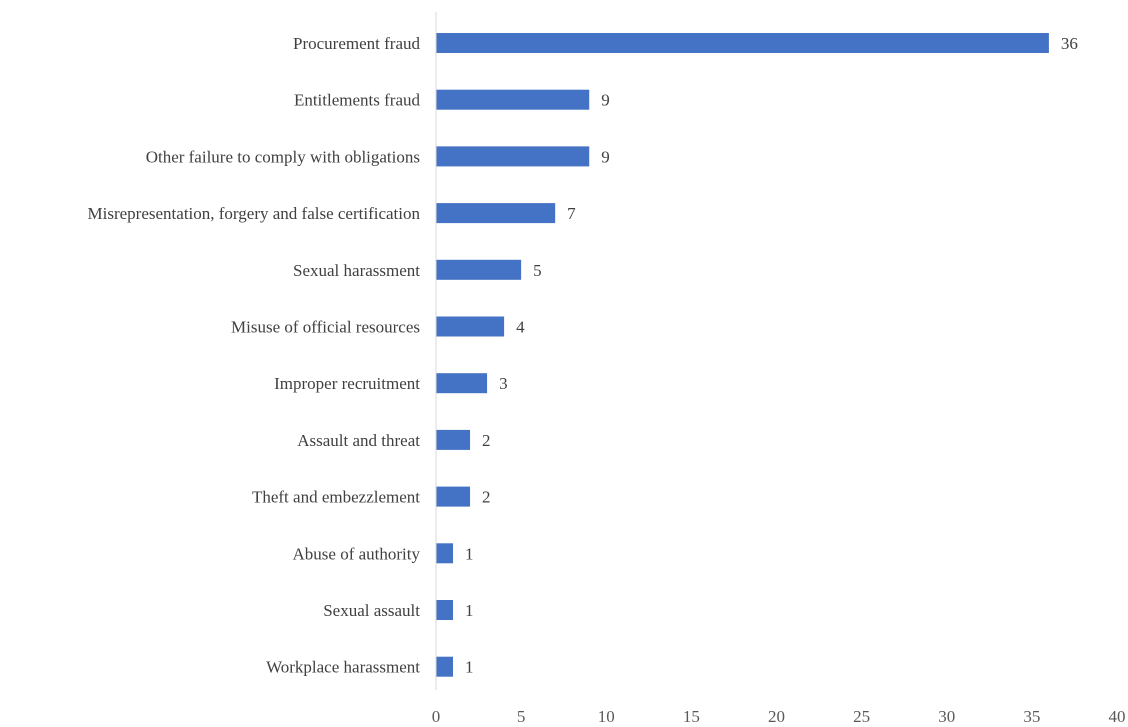 Image resolution: width=1128 pixels, height=727 pixels. I want to click on x-tick-label: 25, so click(861, 716).